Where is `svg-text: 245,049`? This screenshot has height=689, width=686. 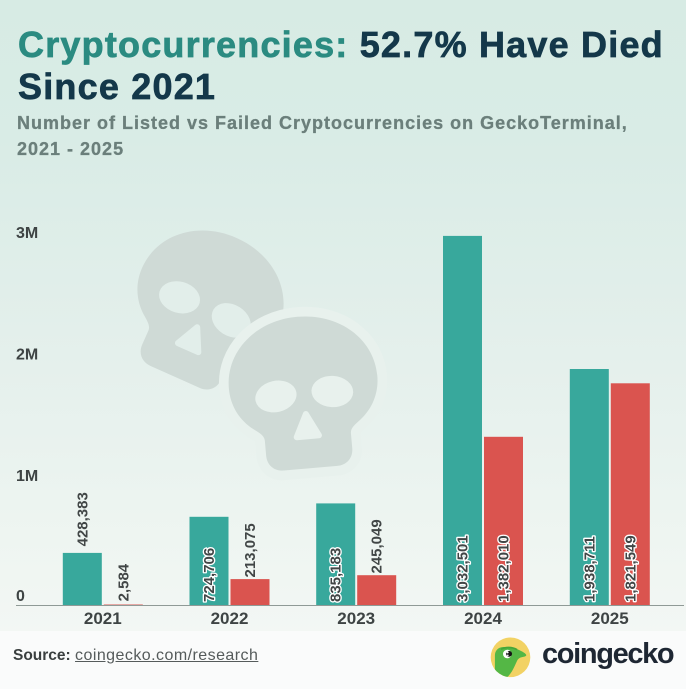 svg-text: 245,049 is located at coordinates (377, 546).